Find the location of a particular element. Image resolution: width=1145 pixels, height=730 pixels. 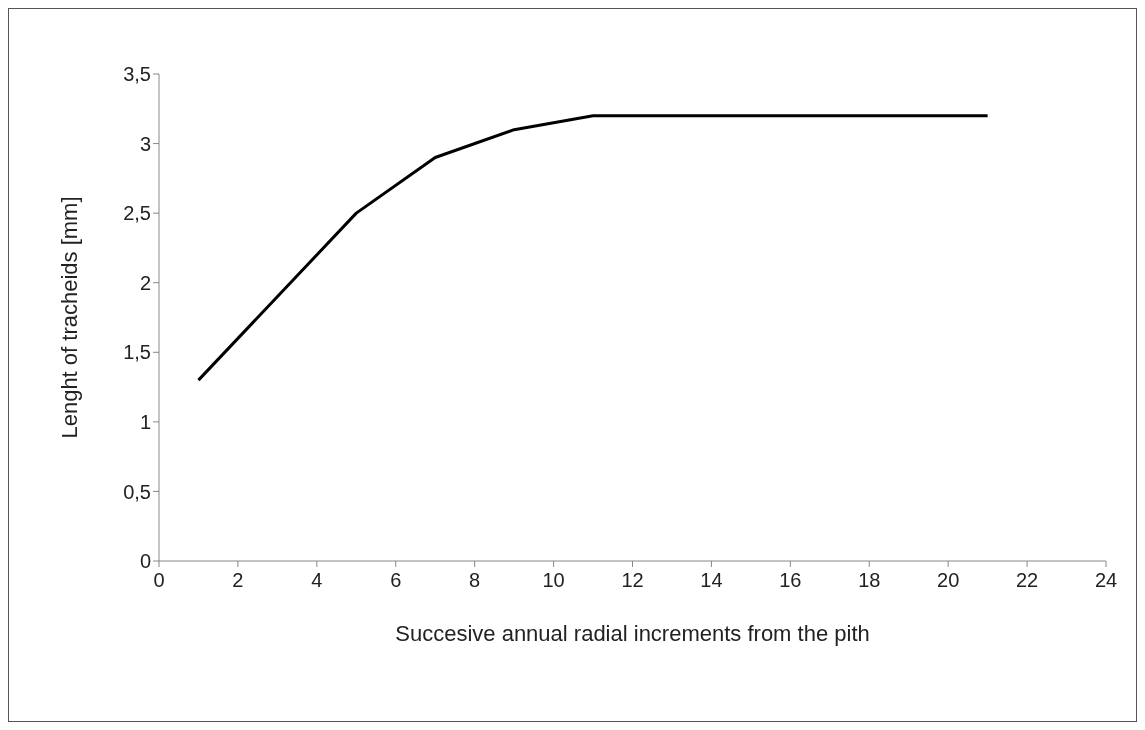

x-tick-label: 22 is located at coordinates (1027, 580).